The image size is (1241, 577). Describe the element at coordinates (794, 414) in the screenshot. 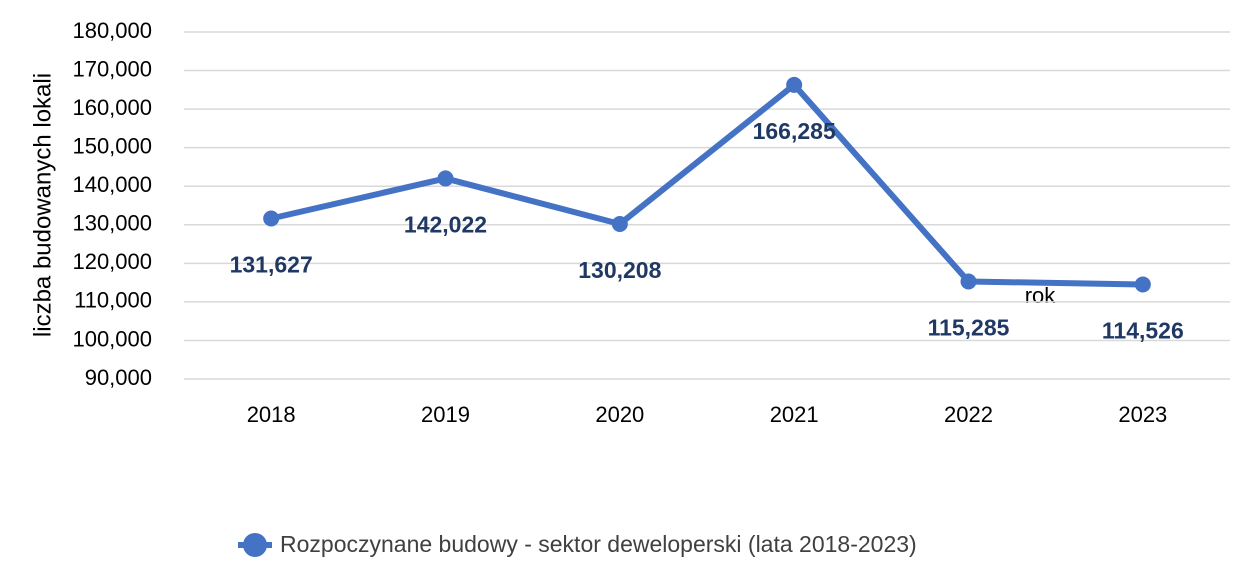

I see `x-tick-label: 2021` at that location.